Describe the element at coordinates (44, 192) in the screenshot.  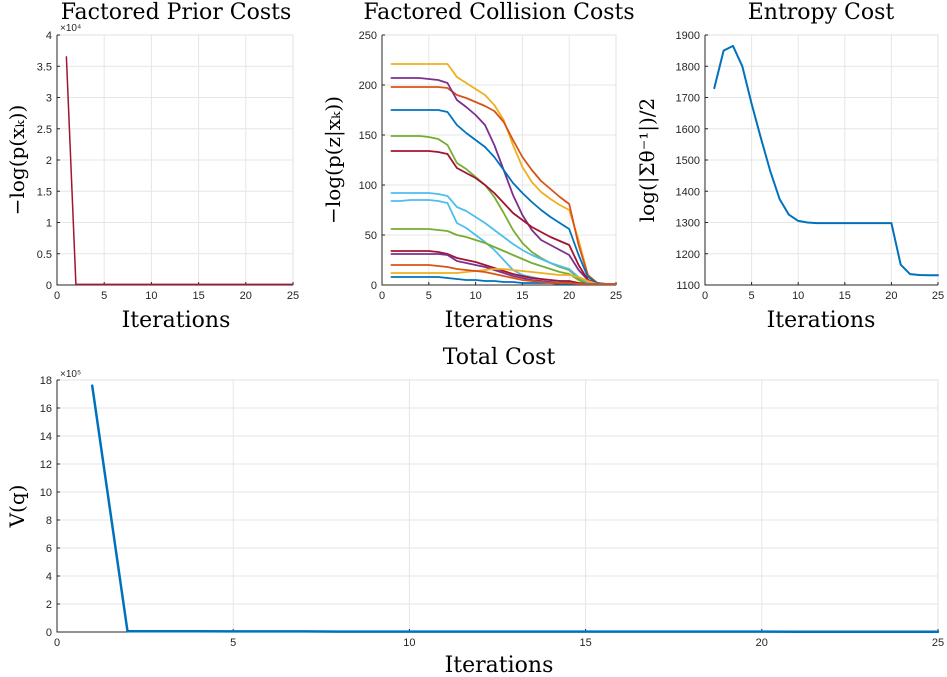
I see `y-tick-label: 1.5` at that location.